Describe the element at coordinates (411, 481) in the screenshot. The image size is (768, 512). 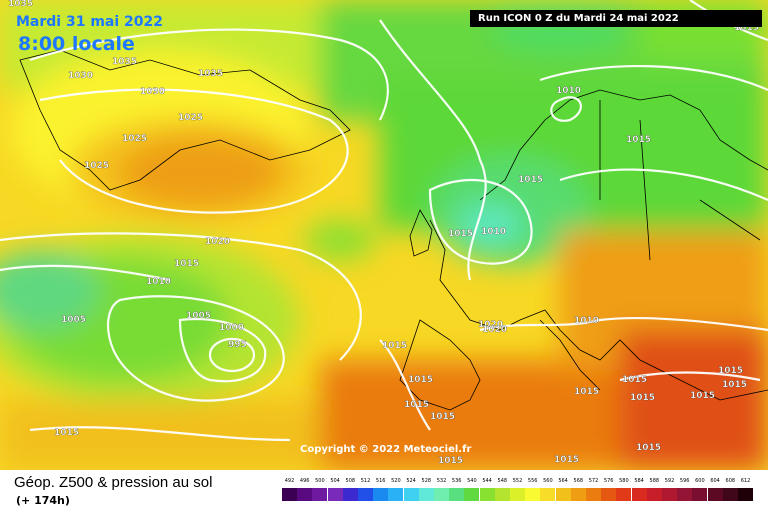
I see `legend-value: 524` at that location.